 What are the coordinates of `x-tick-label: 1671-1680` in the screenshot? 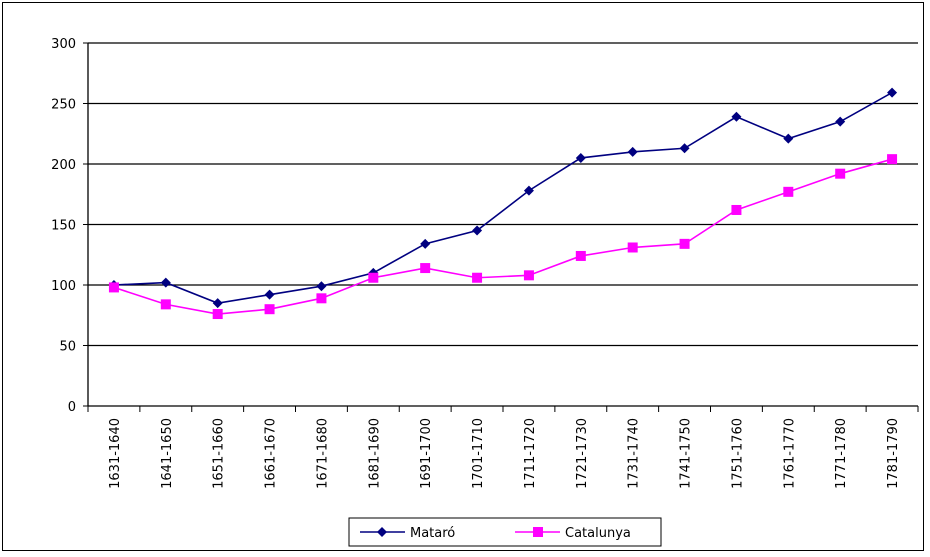 It's located at (322, 453).